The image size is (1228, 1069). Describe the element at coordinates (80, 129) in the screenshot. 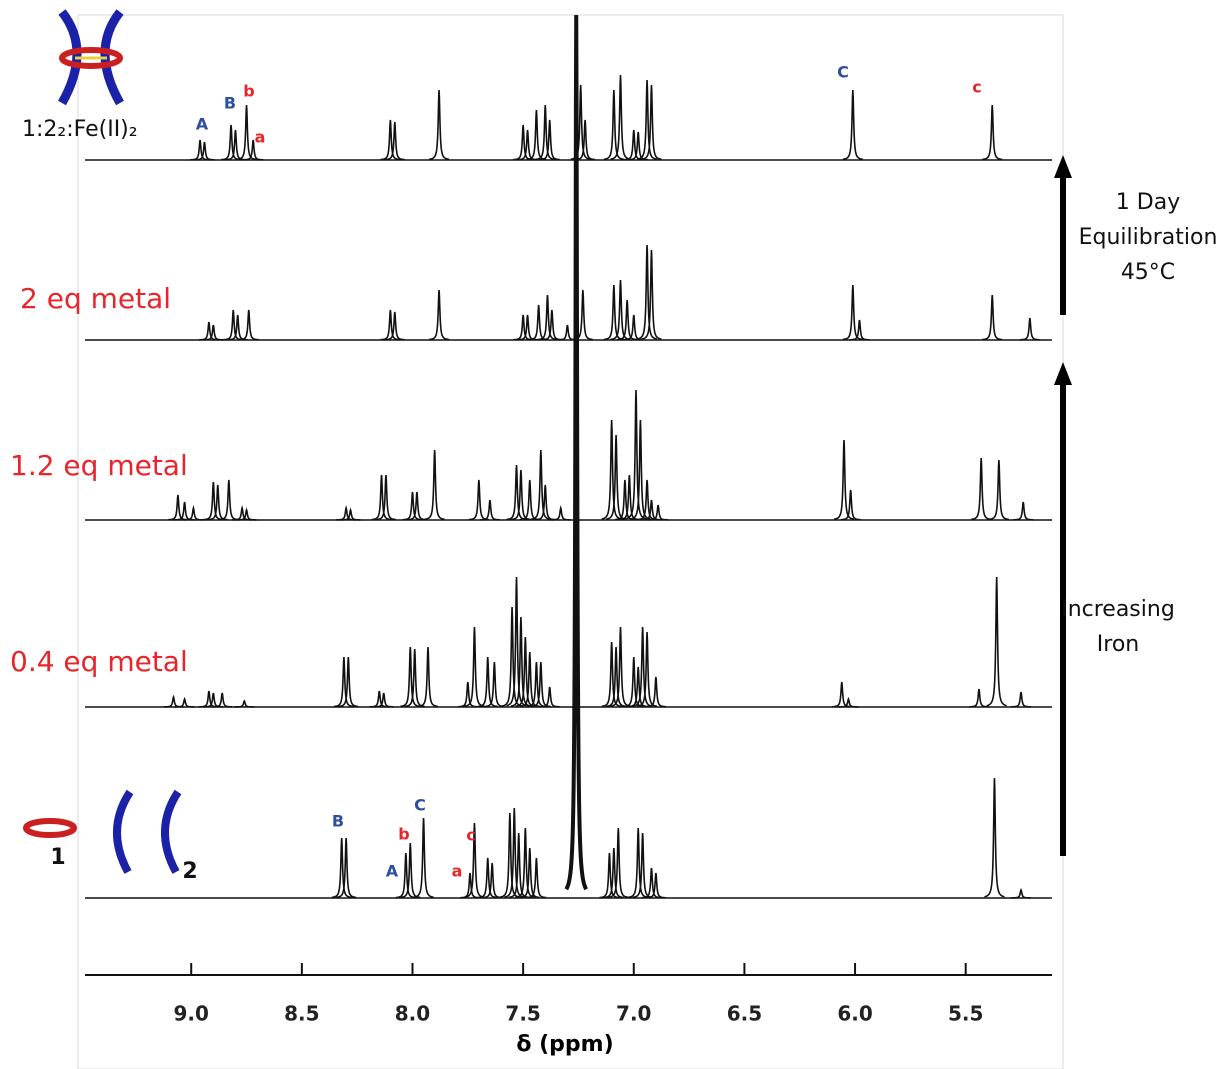

I see `series-label: 1:2₂:Fe(II)₂` at that location.